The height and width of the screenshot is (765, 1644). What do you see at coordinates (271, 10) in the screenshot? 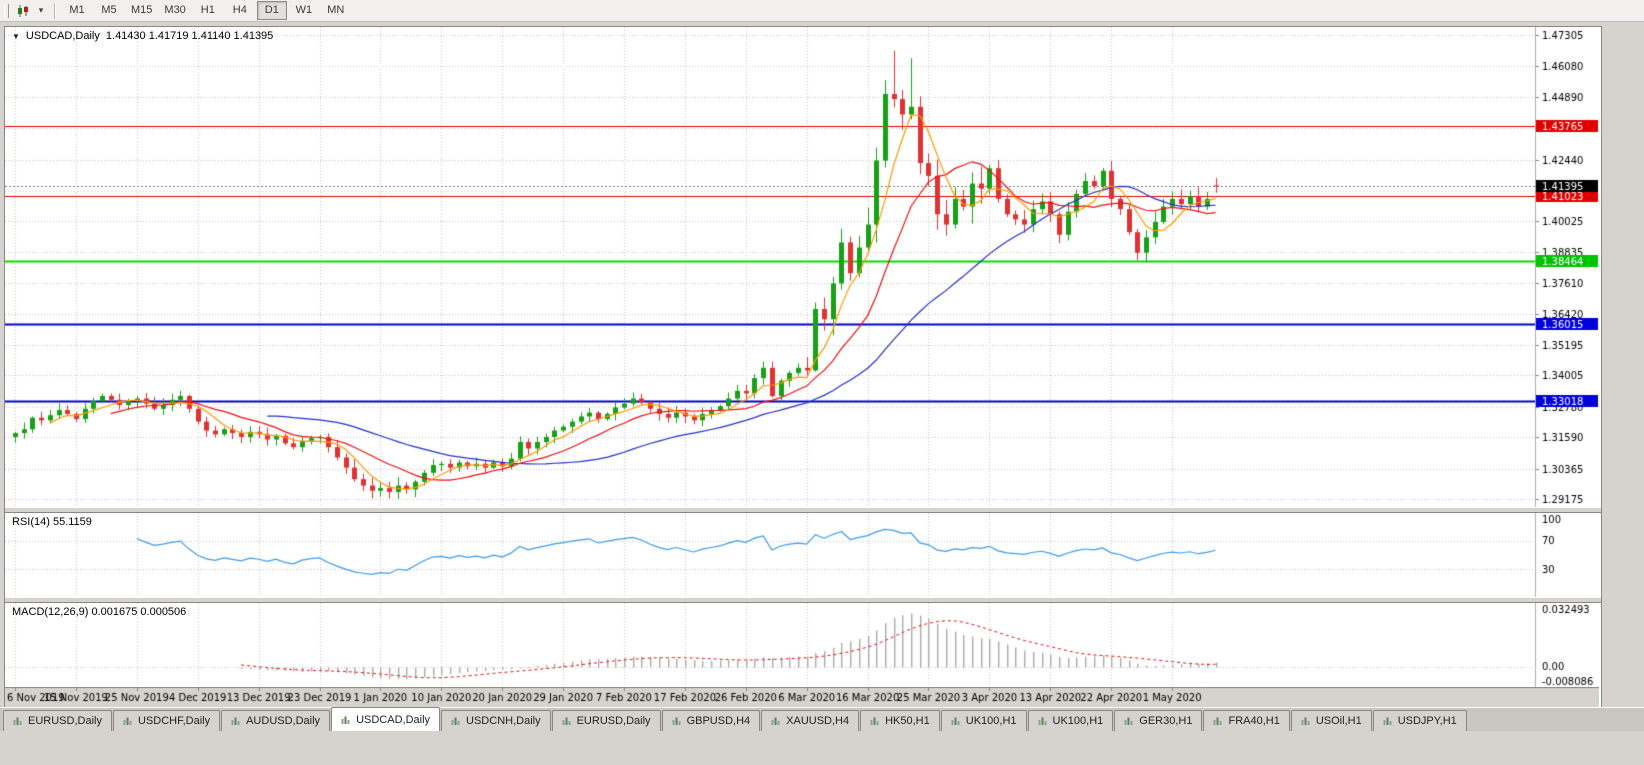
I see `timeframe-button-d1: D1` at bounding box center [271, 10].